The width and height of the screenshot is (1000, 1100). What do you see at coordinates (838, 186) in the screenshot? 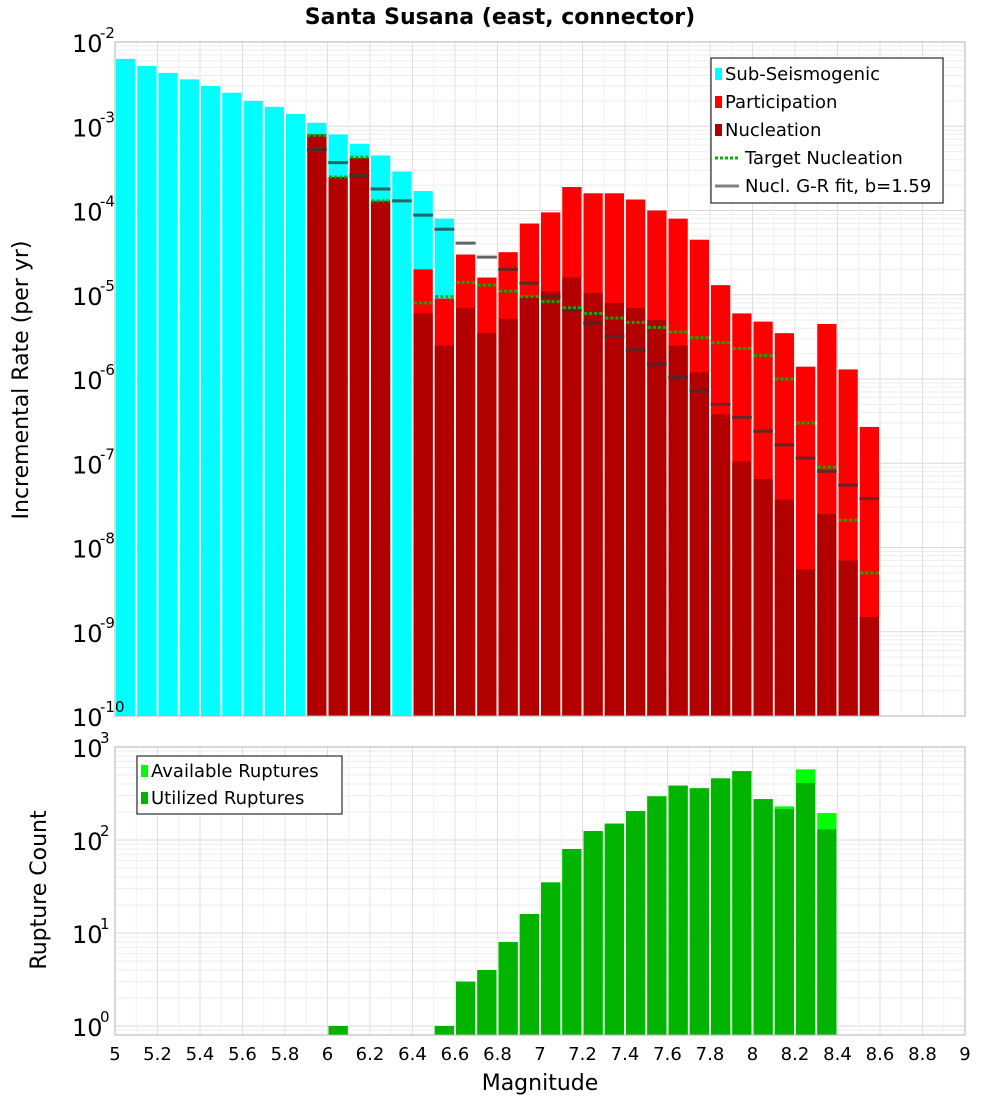
I see `legend-label: Nucl. G-R fit, b=1.59` at bounding box center [838, 186].